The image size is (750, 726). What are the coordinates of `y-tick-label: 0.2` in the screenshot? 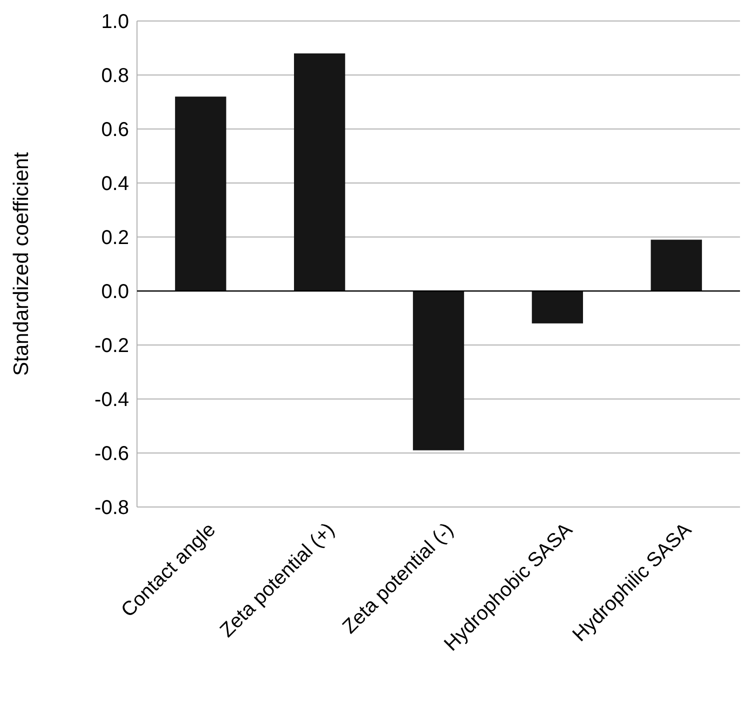 It's located at (115, 238).